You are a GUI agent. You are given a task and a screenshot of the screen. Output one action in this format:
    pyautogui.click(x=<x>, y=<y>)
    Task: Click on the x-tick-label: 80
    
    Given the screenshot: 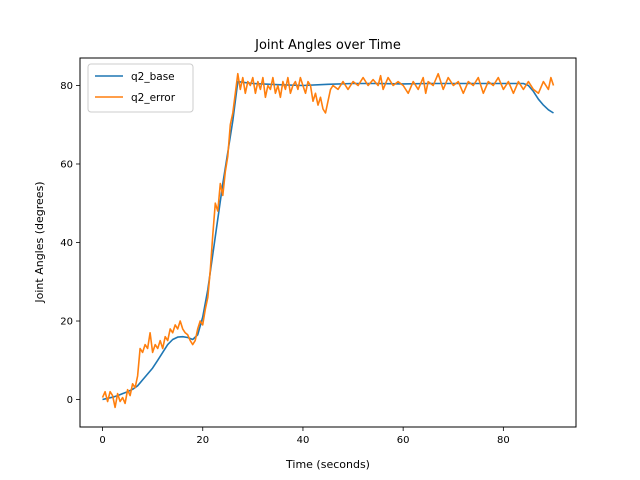 What is the action you would take?
    pyautogui.click(x=503, y=440)
    